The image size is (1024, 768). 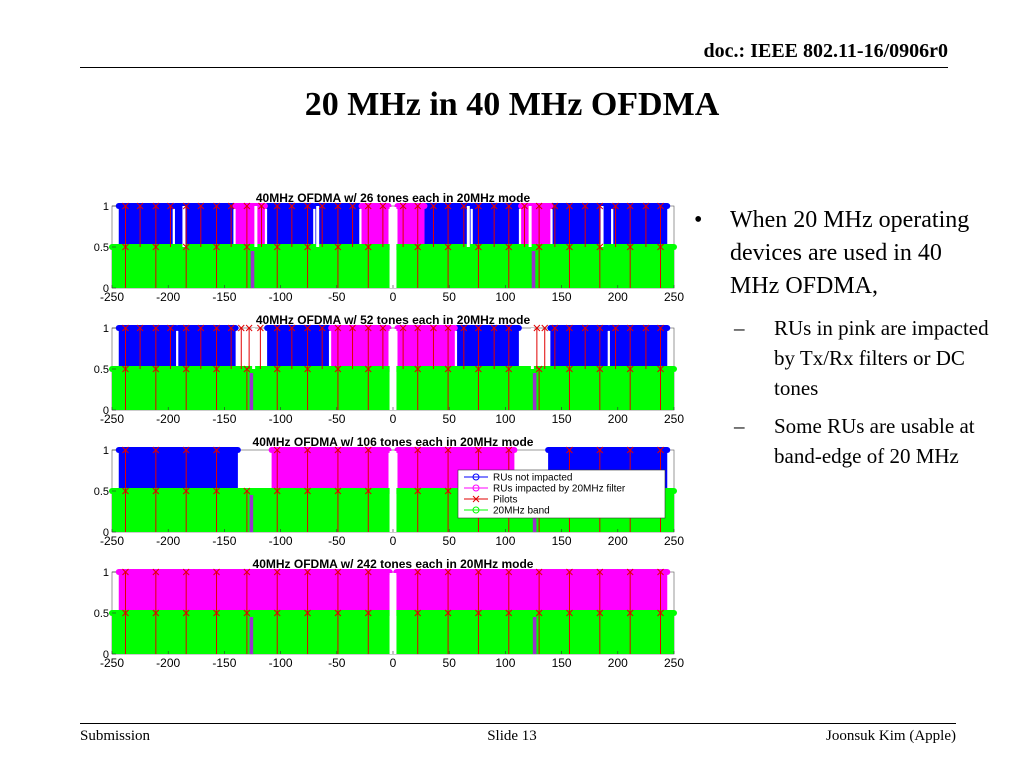 What do you see at coordinates (254, 348) in the screenshot?
I see `null-tone-gap` at bounding box center [254, 348].